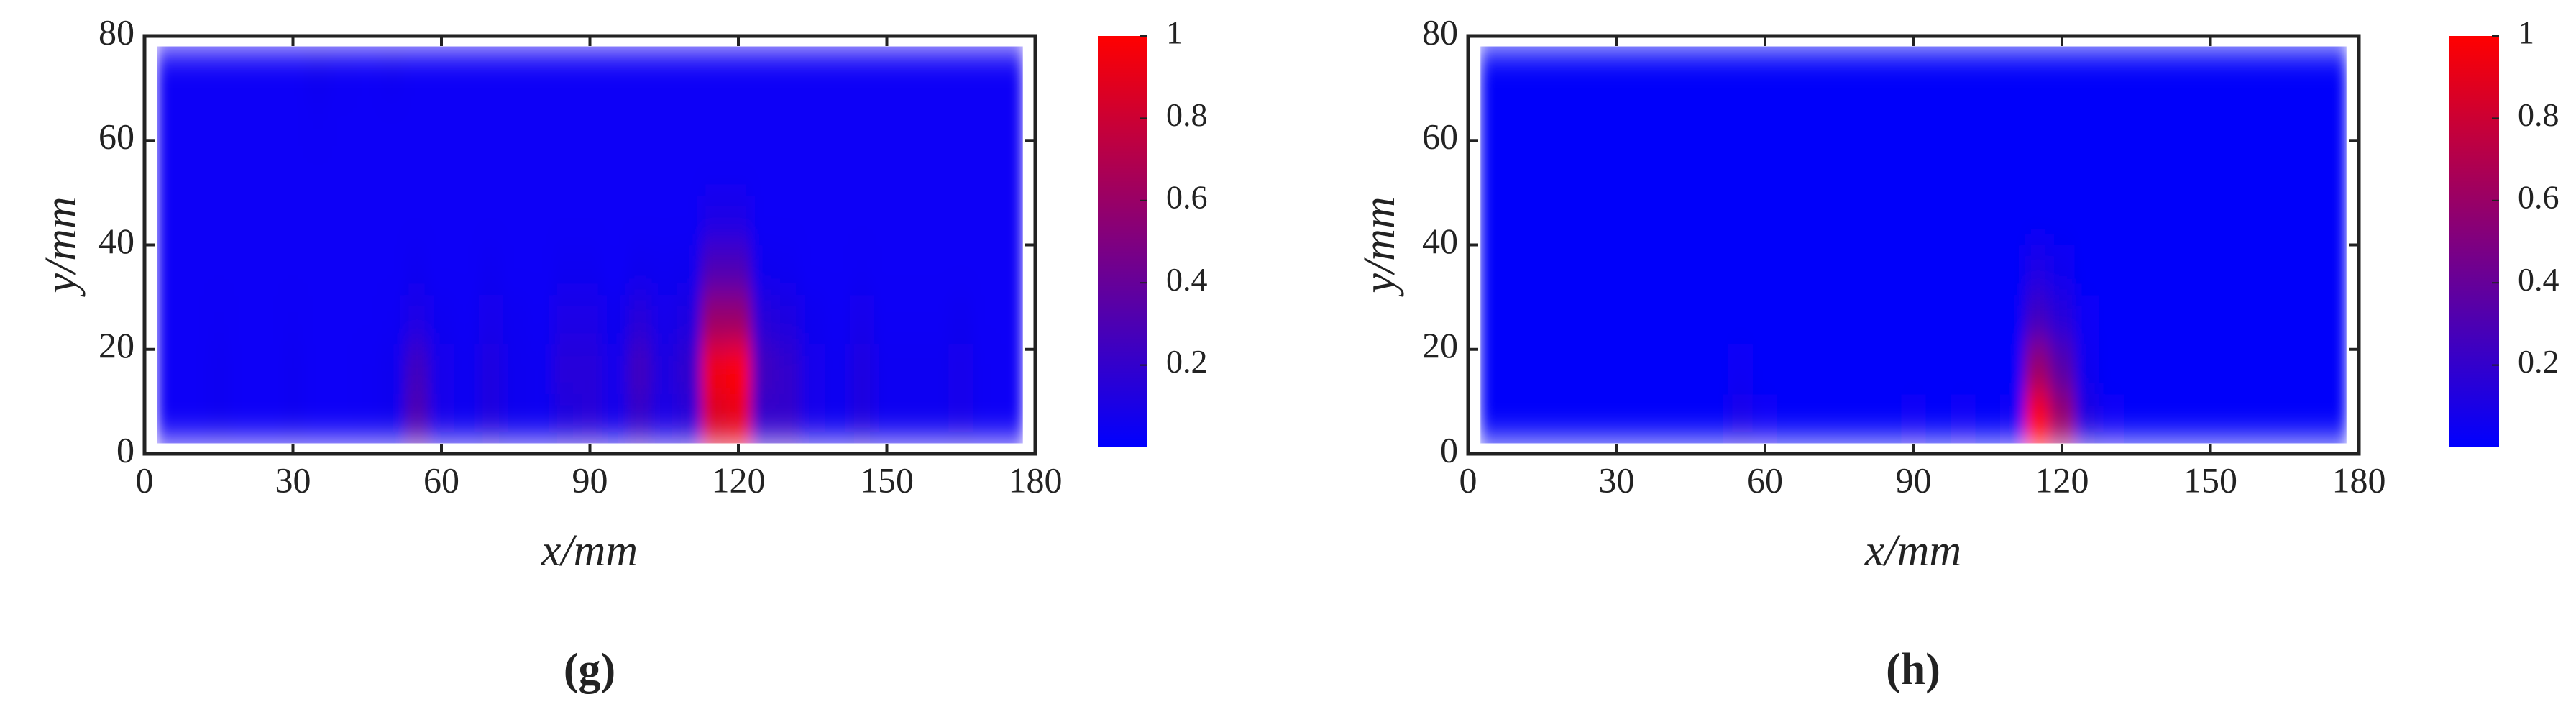 Image resolution: width=2576 pixels, height=712 pixels. Describe the element at coordinates (1187, 114) in the screenshot. I see `colorbar-tick-label: 0.8` at that location.